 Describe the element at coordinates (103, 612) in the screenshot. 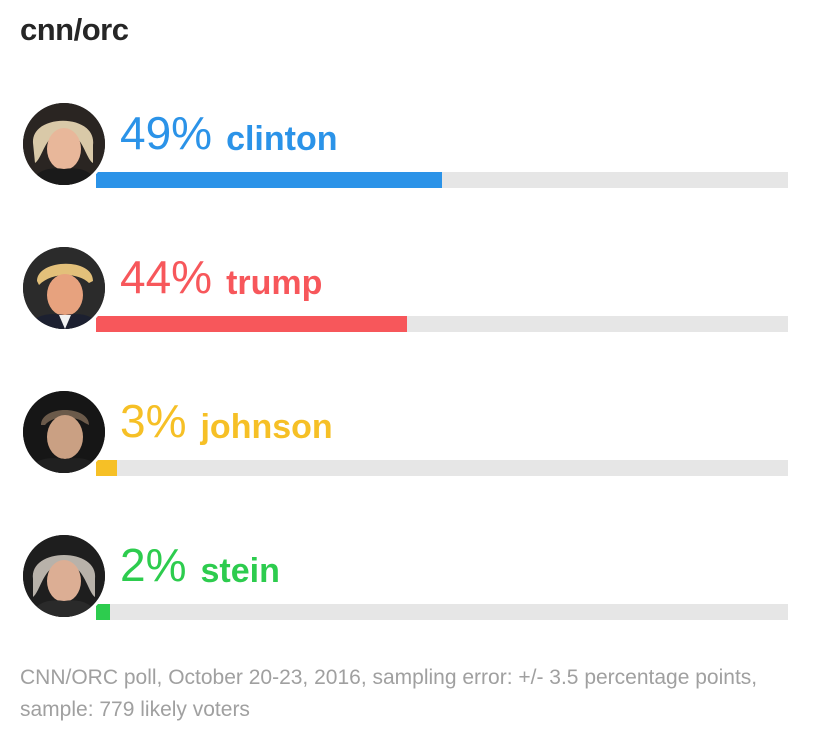

I see `bar-stein` at that location.